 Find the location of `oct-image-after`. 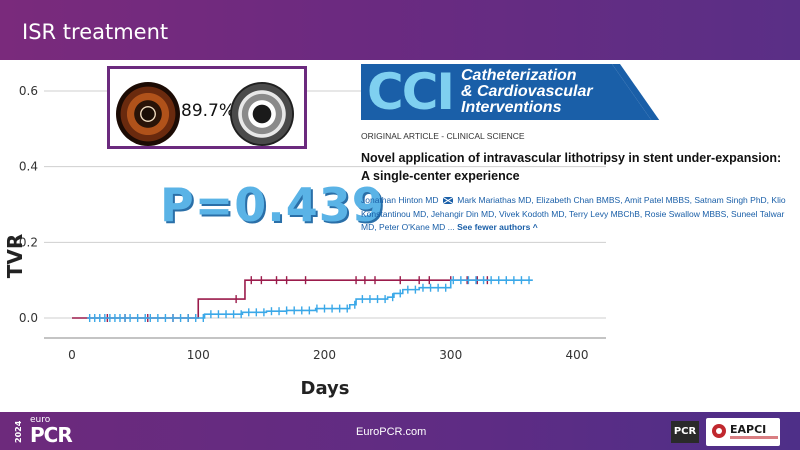

oct-image-after is located at coordinates (262, 114).